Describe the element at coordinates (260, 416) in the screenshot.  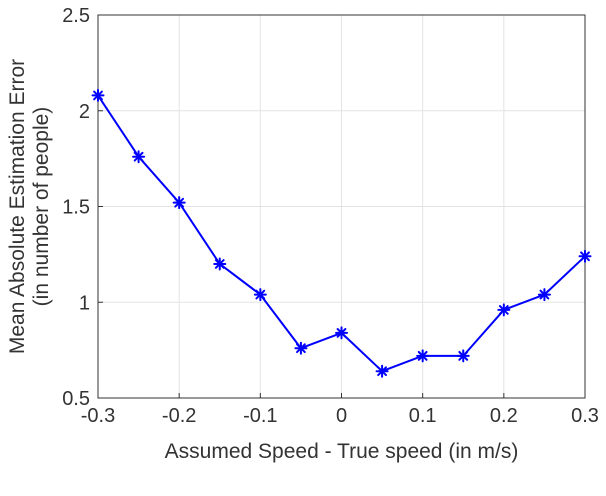
I see `x-tick-label: -0.1` at that location.